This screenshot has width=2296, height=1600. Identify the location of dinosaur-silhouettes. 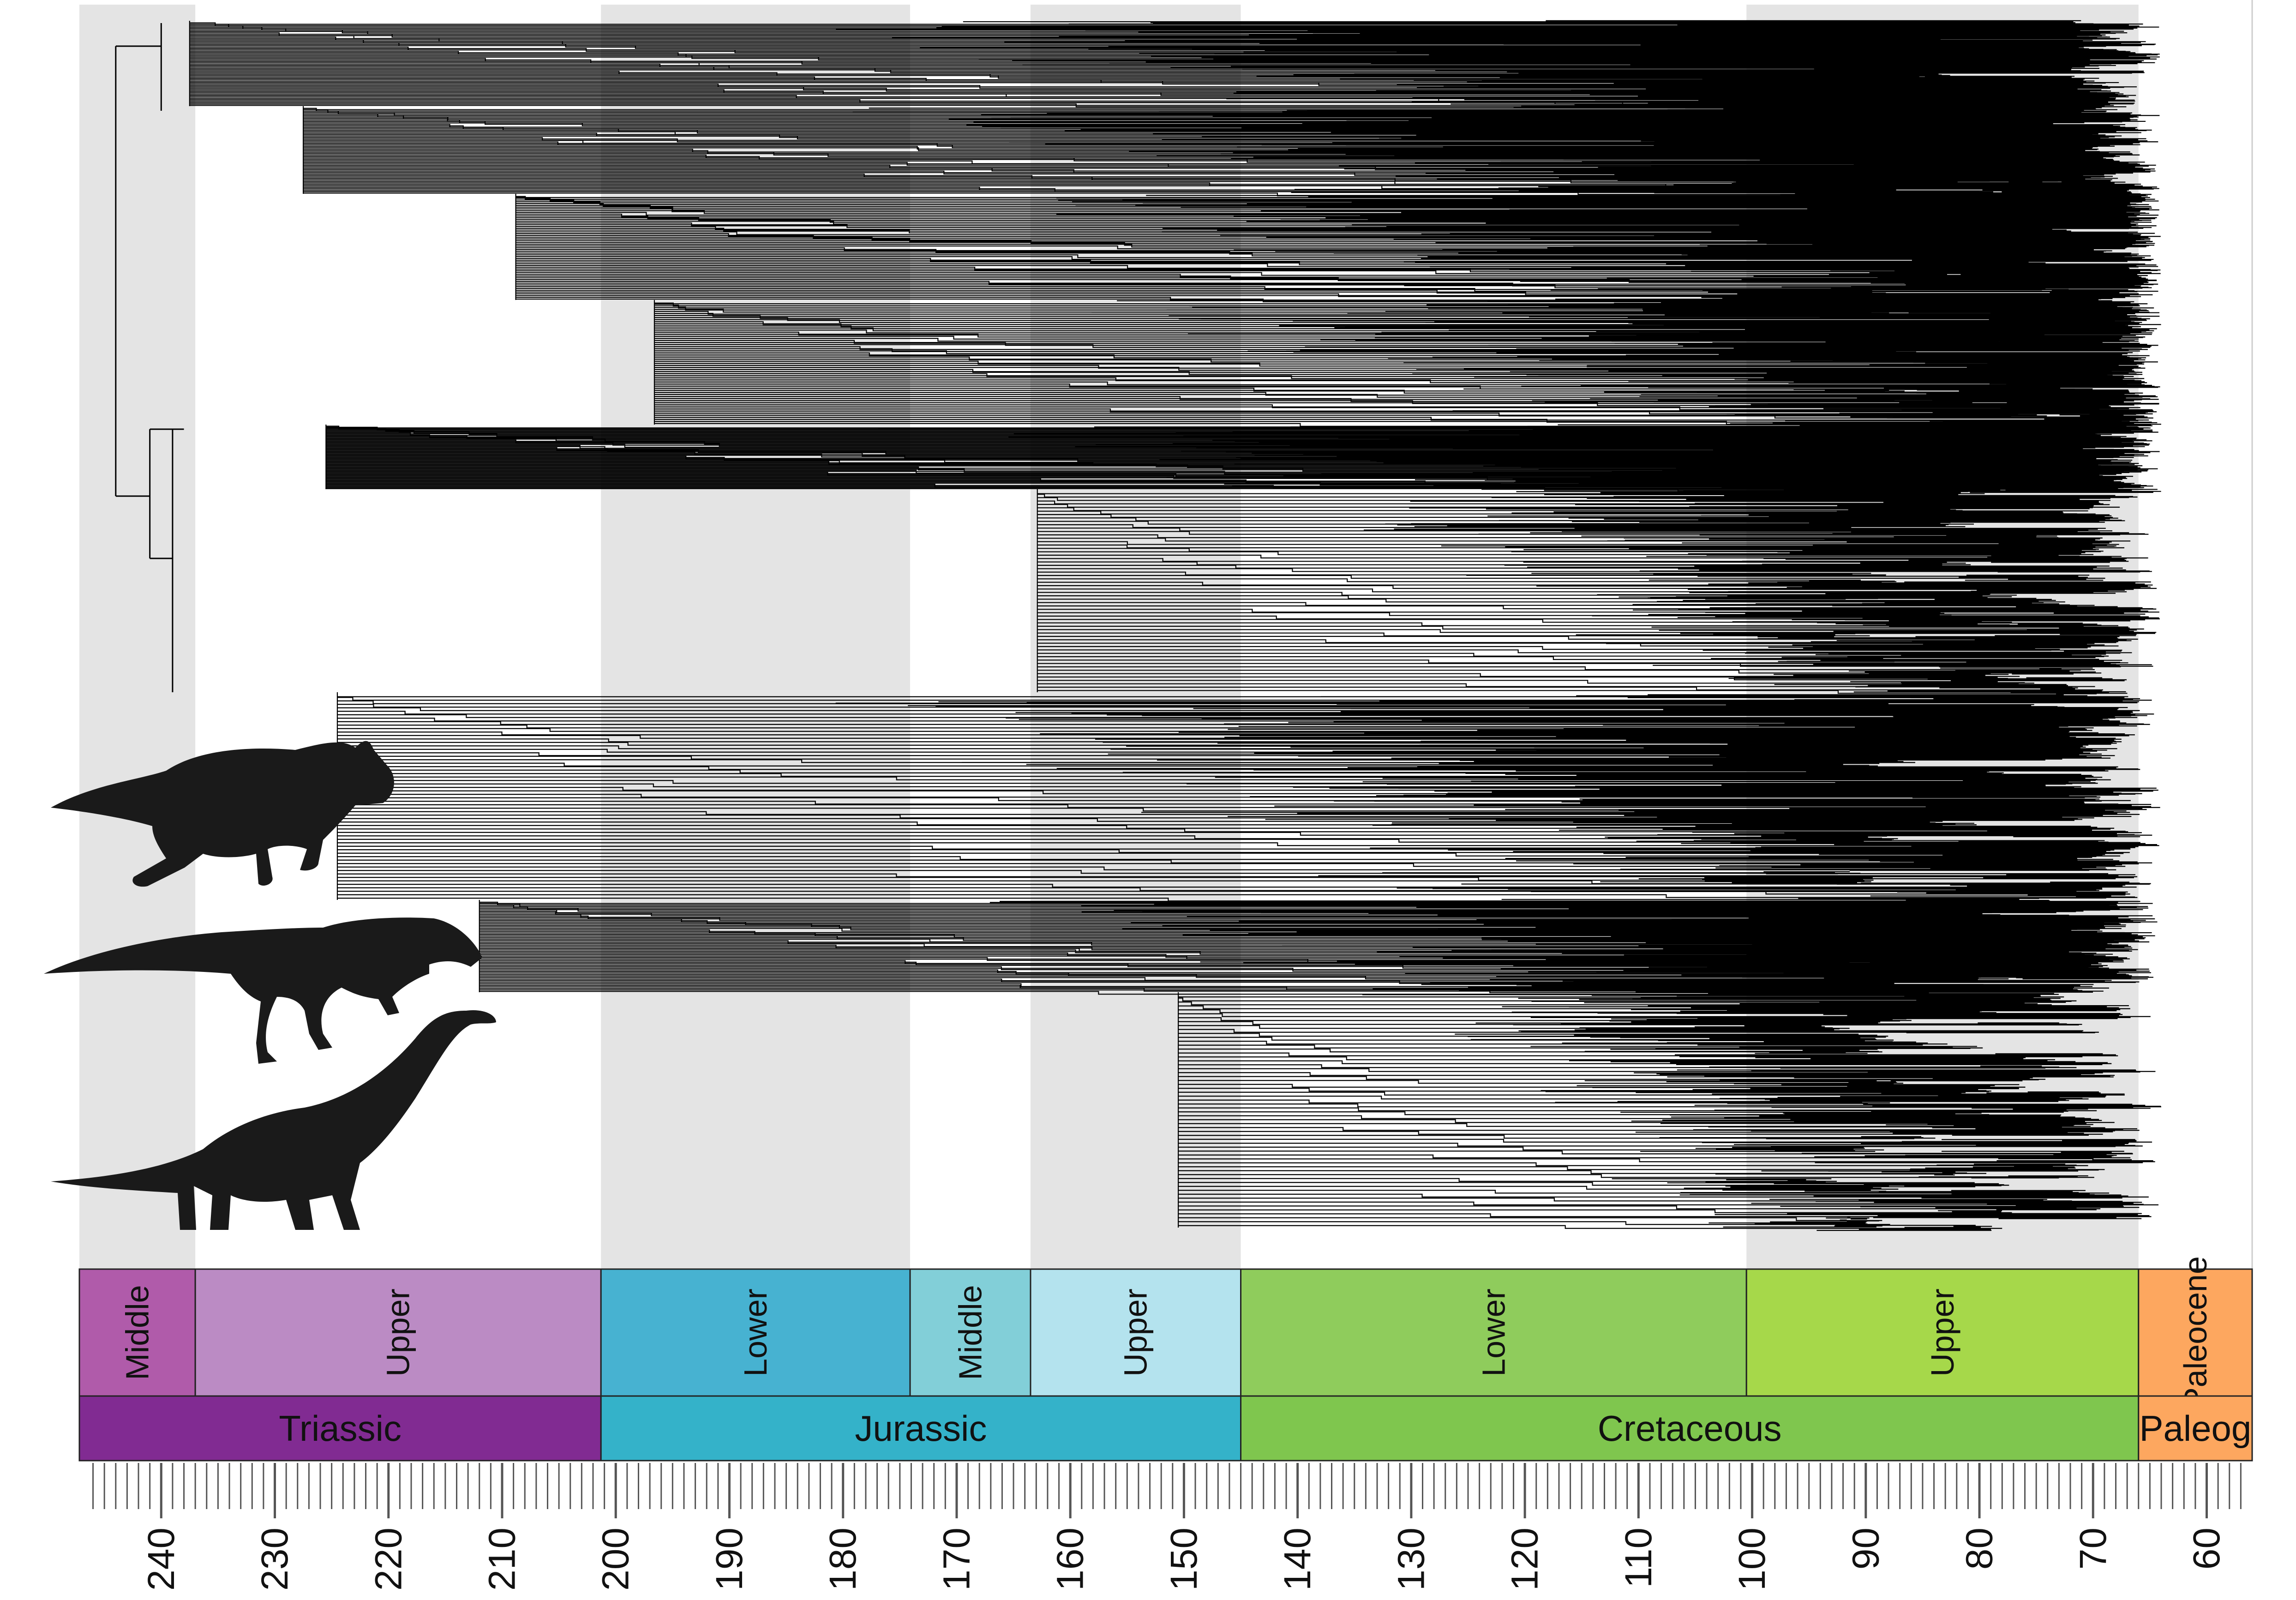
(270, 986).